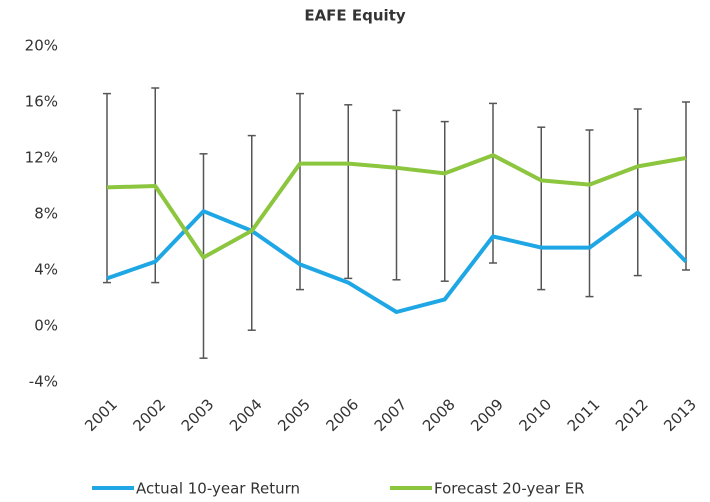 The height and width of the screenshot is (502, 710). What do you see at coordinates (41, 158) in the screenshot?
I see `y-tick-label: 12%` at bounding box center [41, 158].